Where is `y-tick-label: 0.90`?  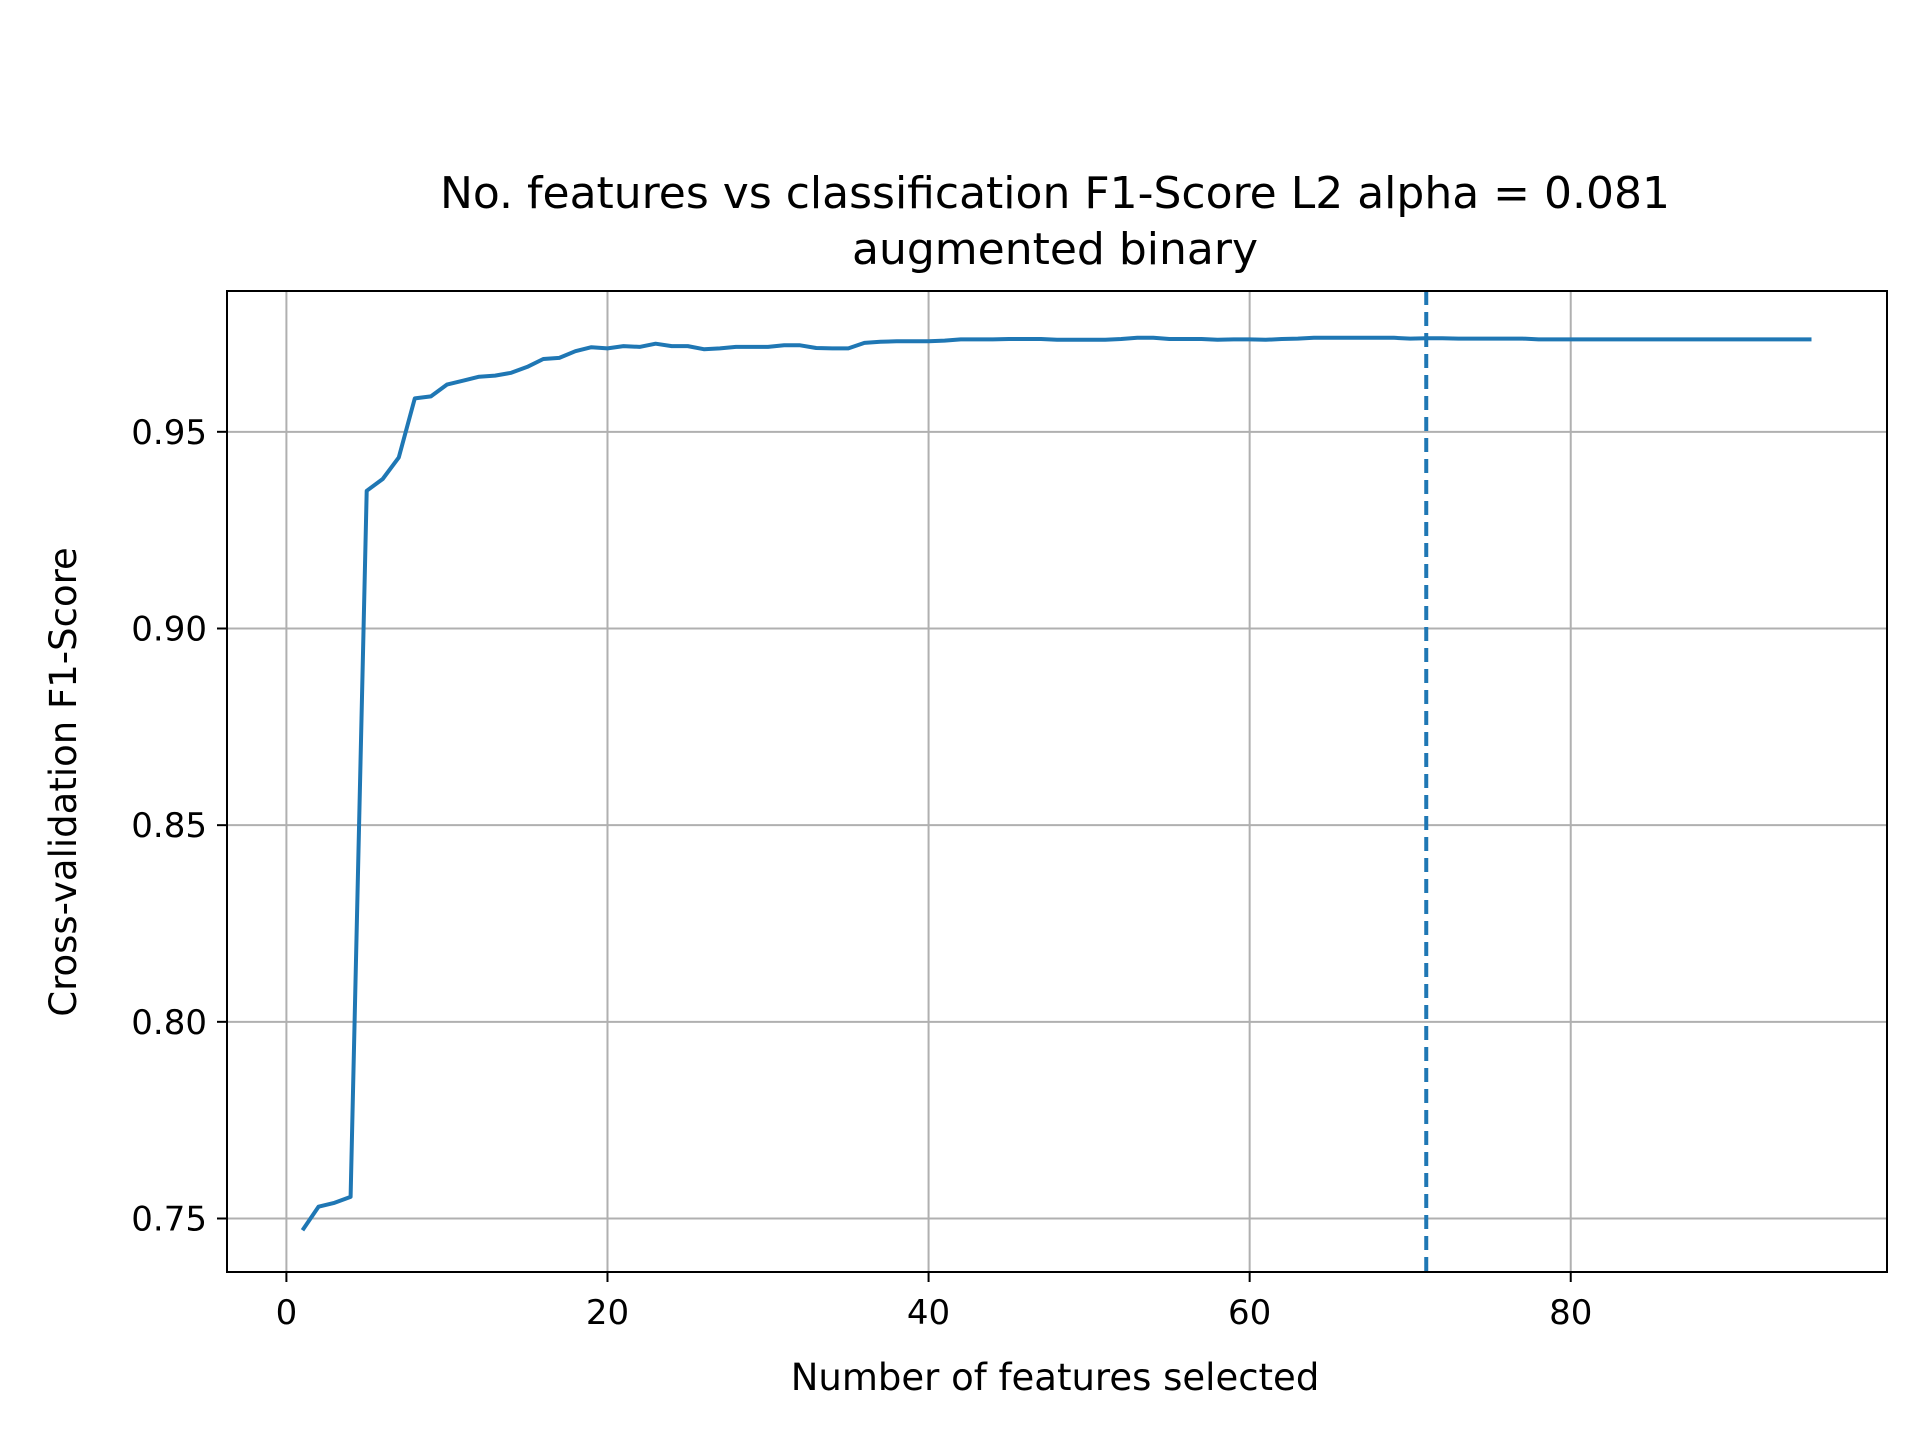
y-tick-label: 0.90 is located at coordinates (169, 629).